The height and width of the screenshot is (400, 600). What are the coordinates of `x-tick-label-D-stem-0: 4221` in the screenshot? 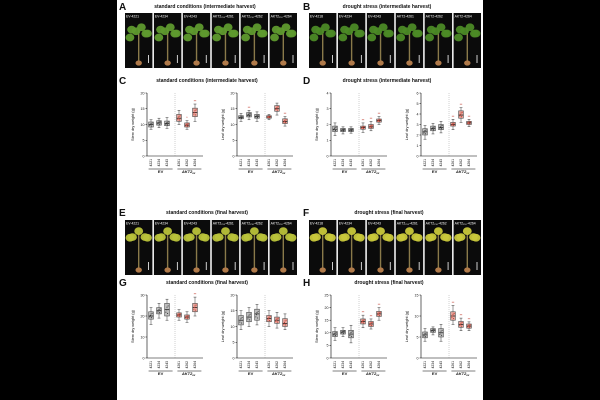 It's located at (335, 163).